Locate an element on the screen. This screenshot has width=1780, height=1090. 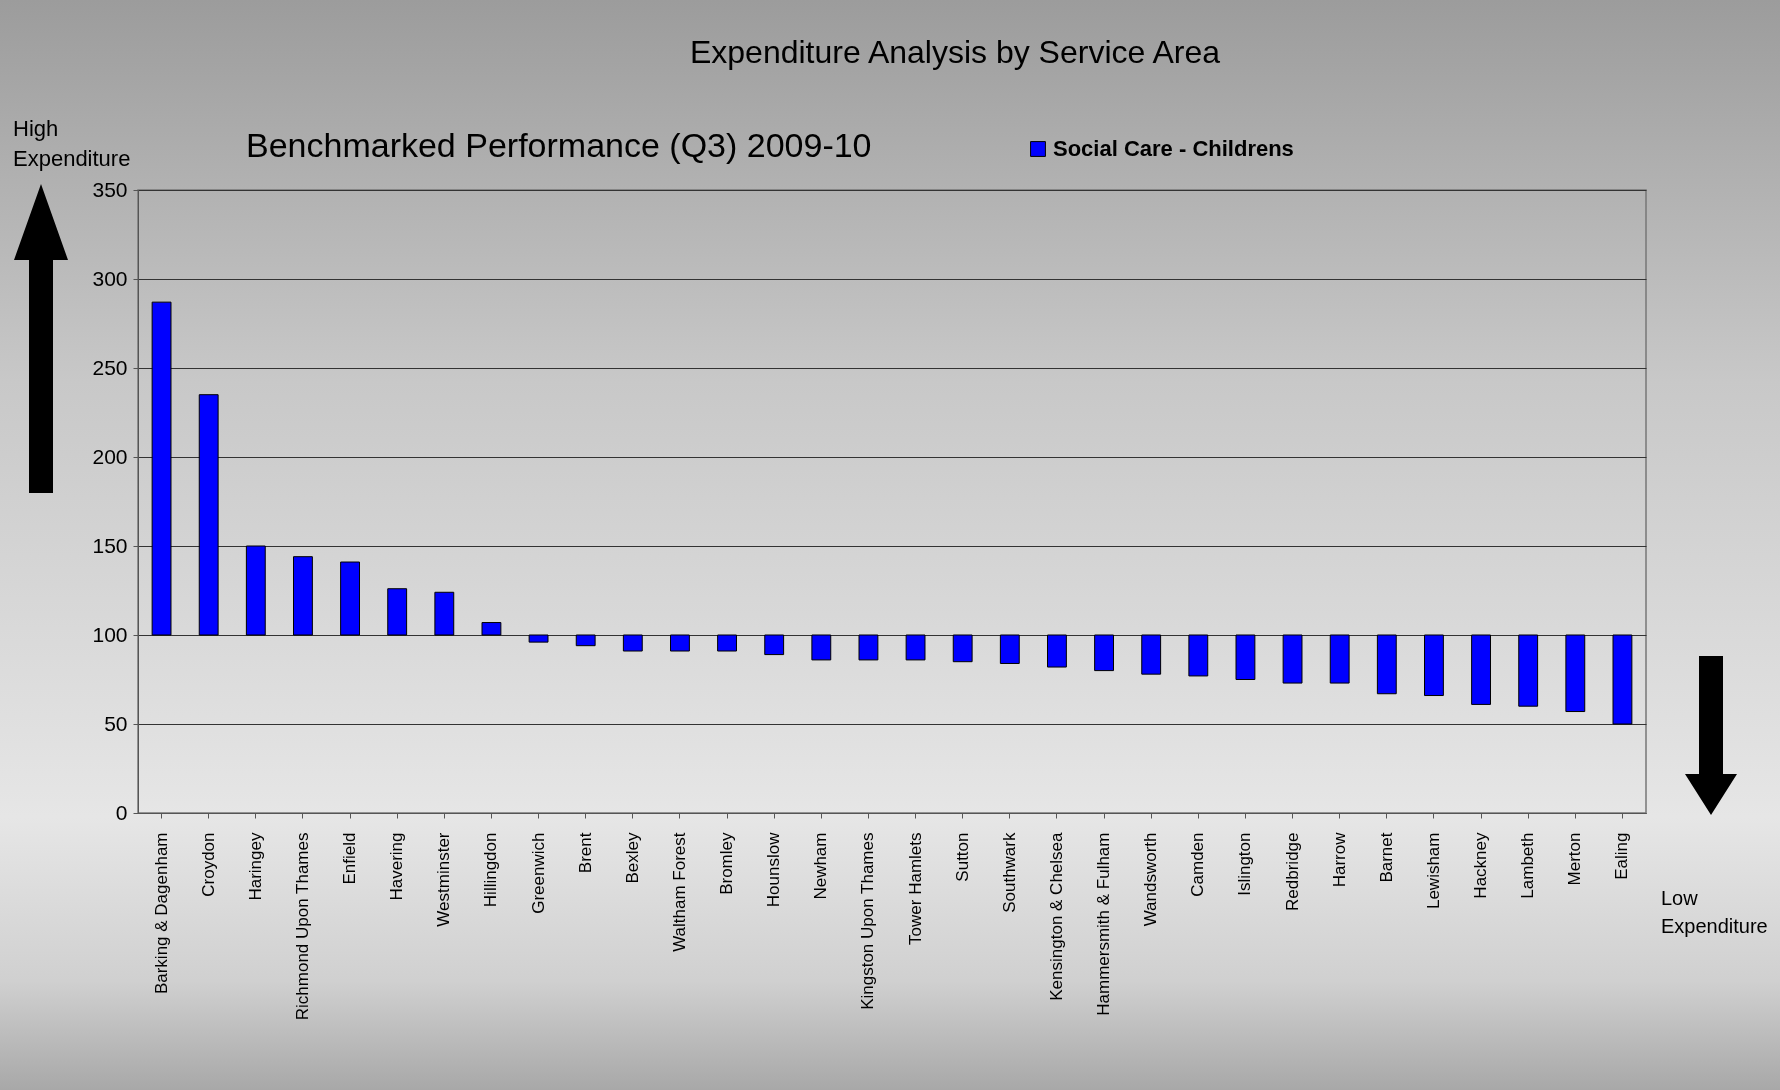
x-tick-label: Kensington & Chelsea is located at coordinates (1056, 916).